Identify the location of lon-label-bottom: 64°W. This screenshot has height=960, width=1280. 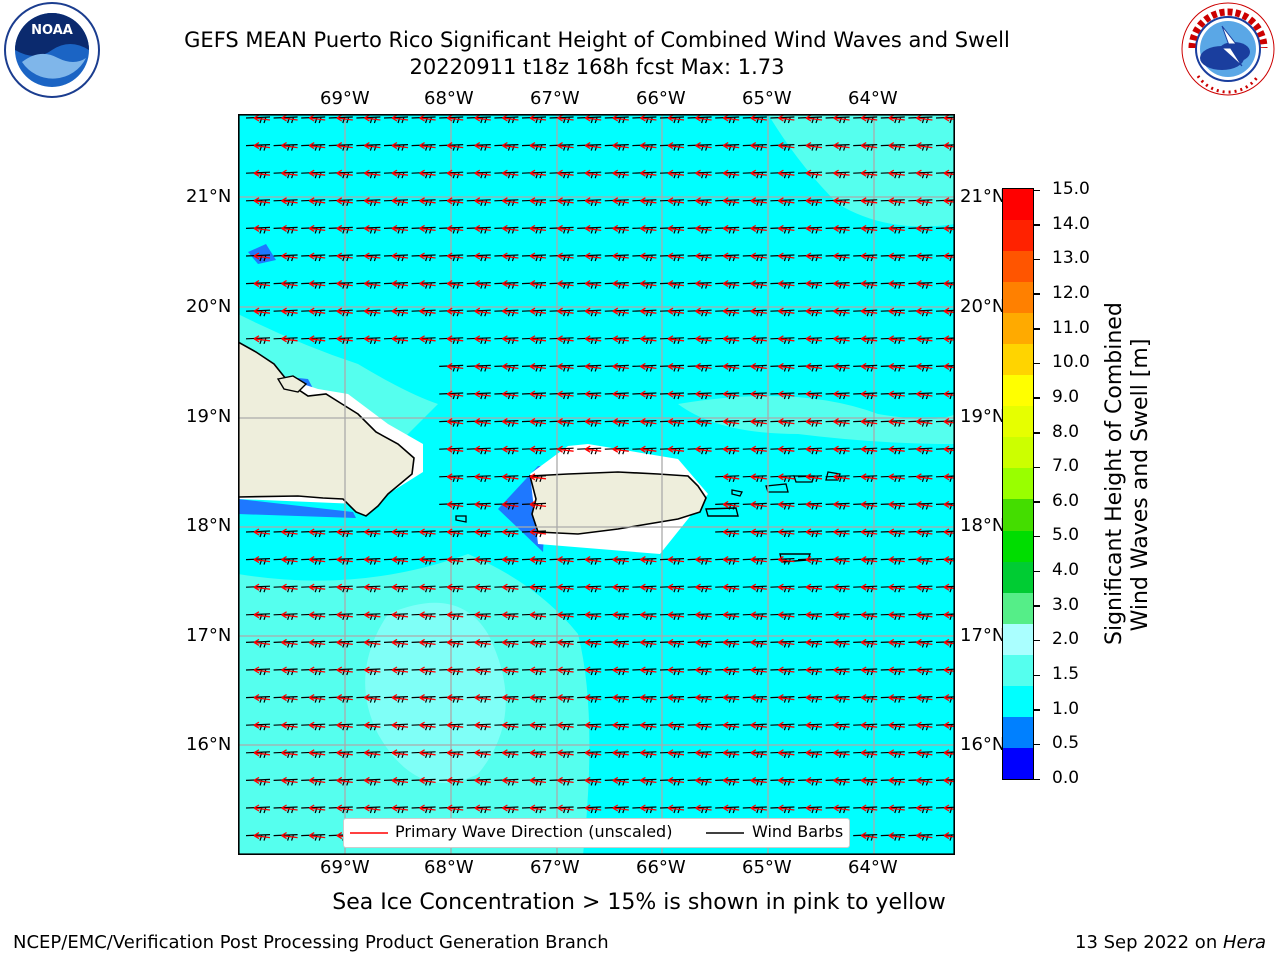
(873, 867).